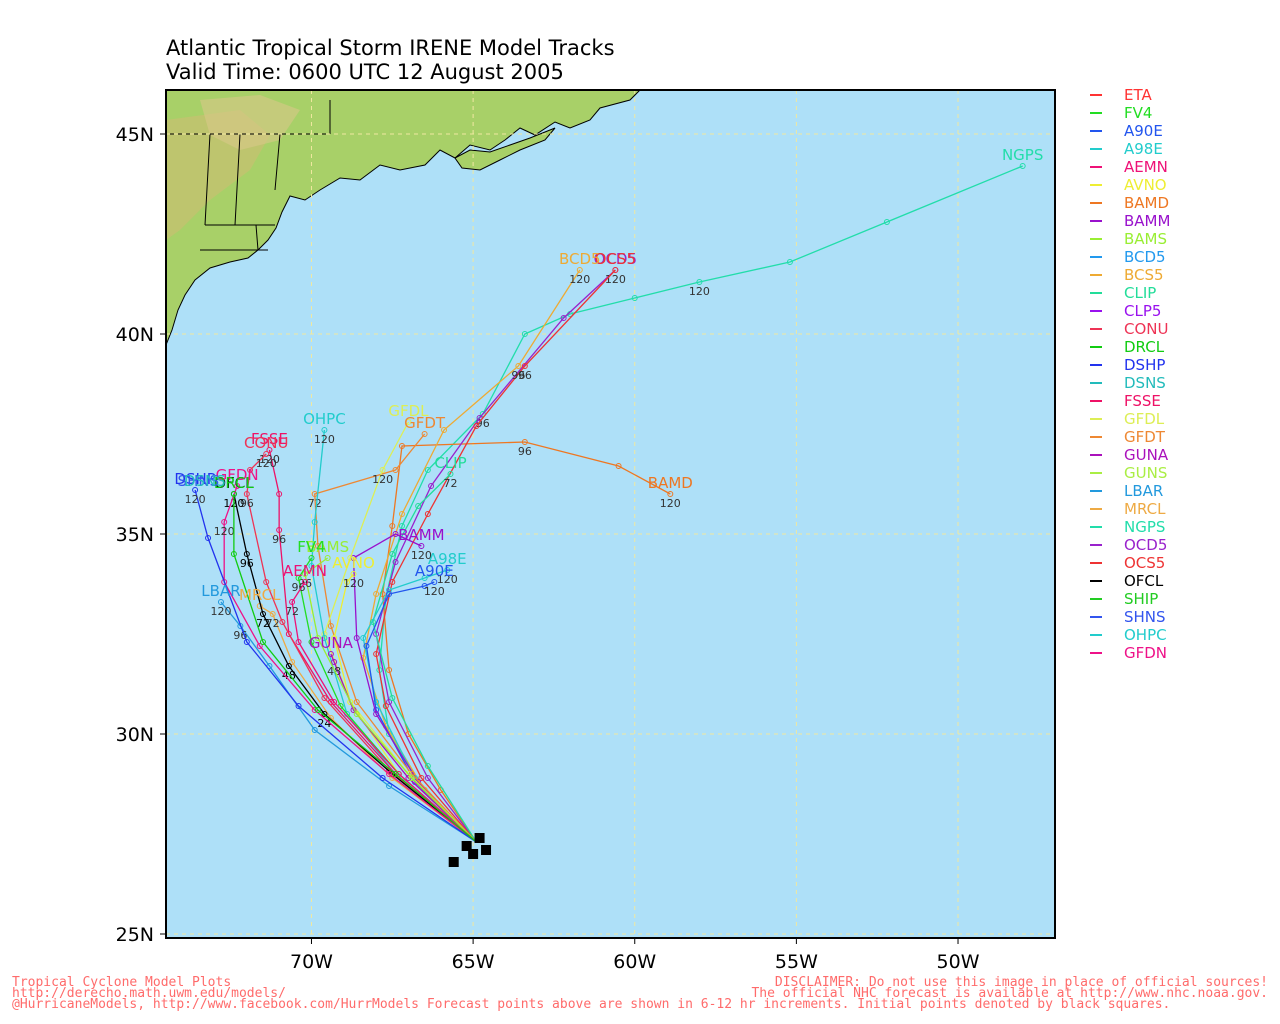 The height and width of the screenshot is (1024, 1280). What do you see at coordinates (1183, 653) in the screenshot?
I see `legend-item-gfdn: GFDN` at bounding box center [1183, 653].